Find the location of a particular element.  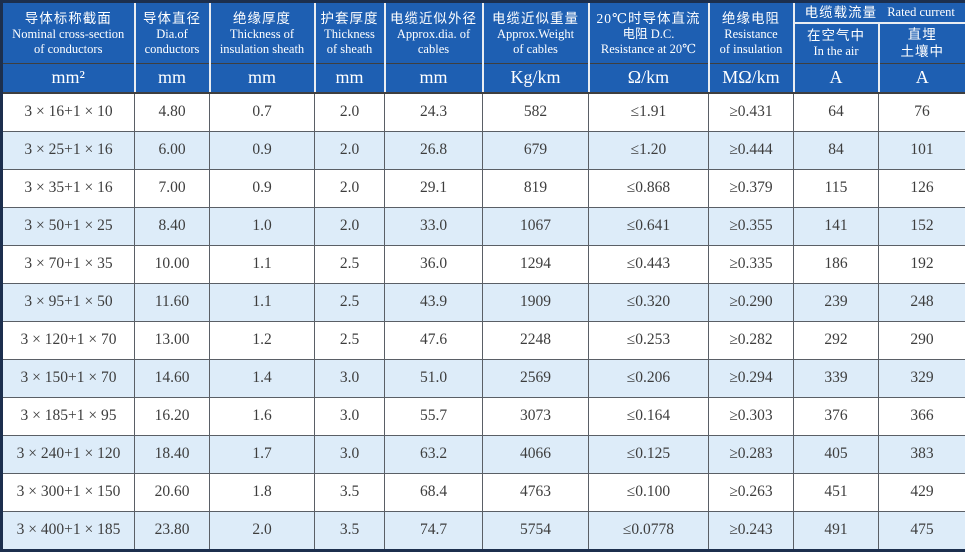

col-header-rated-current-group: 电缆载流量 Rated current is located at coordinates (879, 12).